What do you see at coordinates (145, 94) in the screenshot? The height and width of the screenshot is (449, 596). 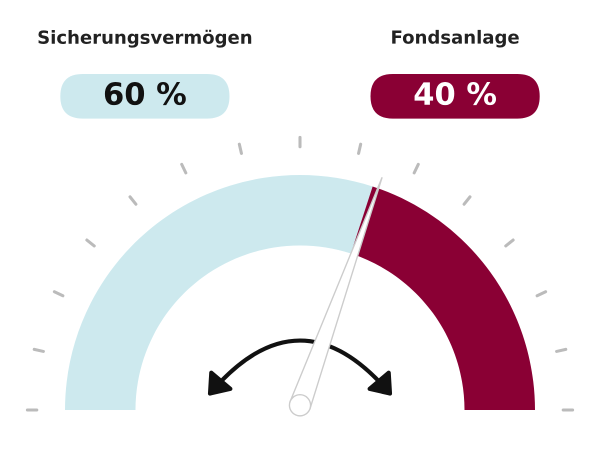 I see `data-label: 60 %` at bounding box center [145, 94].